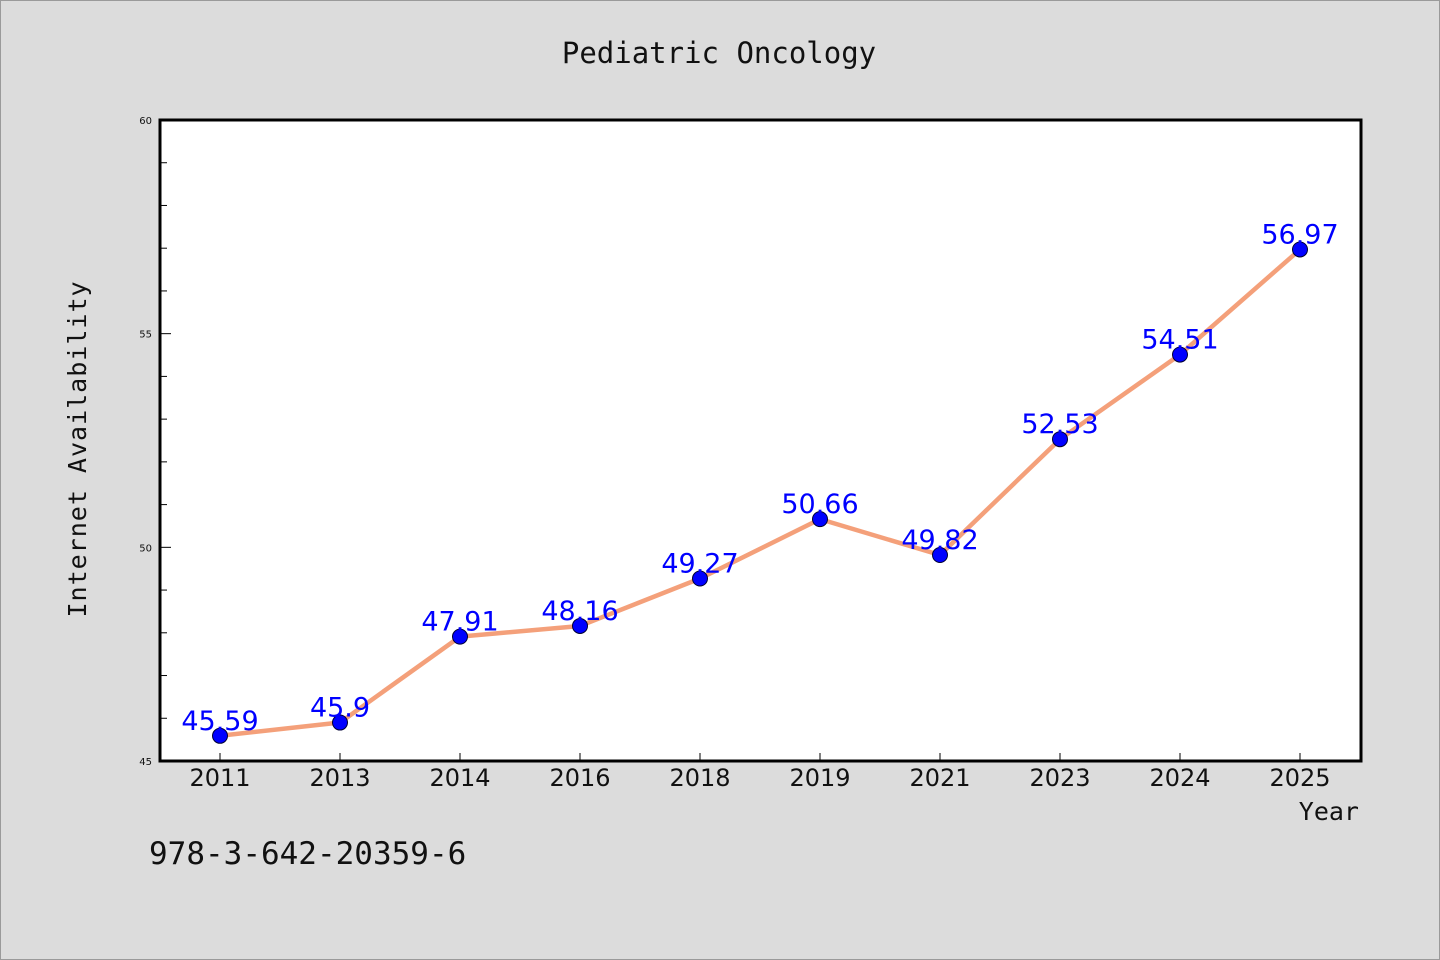 This screenshot has height=960, width=1440. I want to click on x-tick-label: 2019, so click(819, 778).